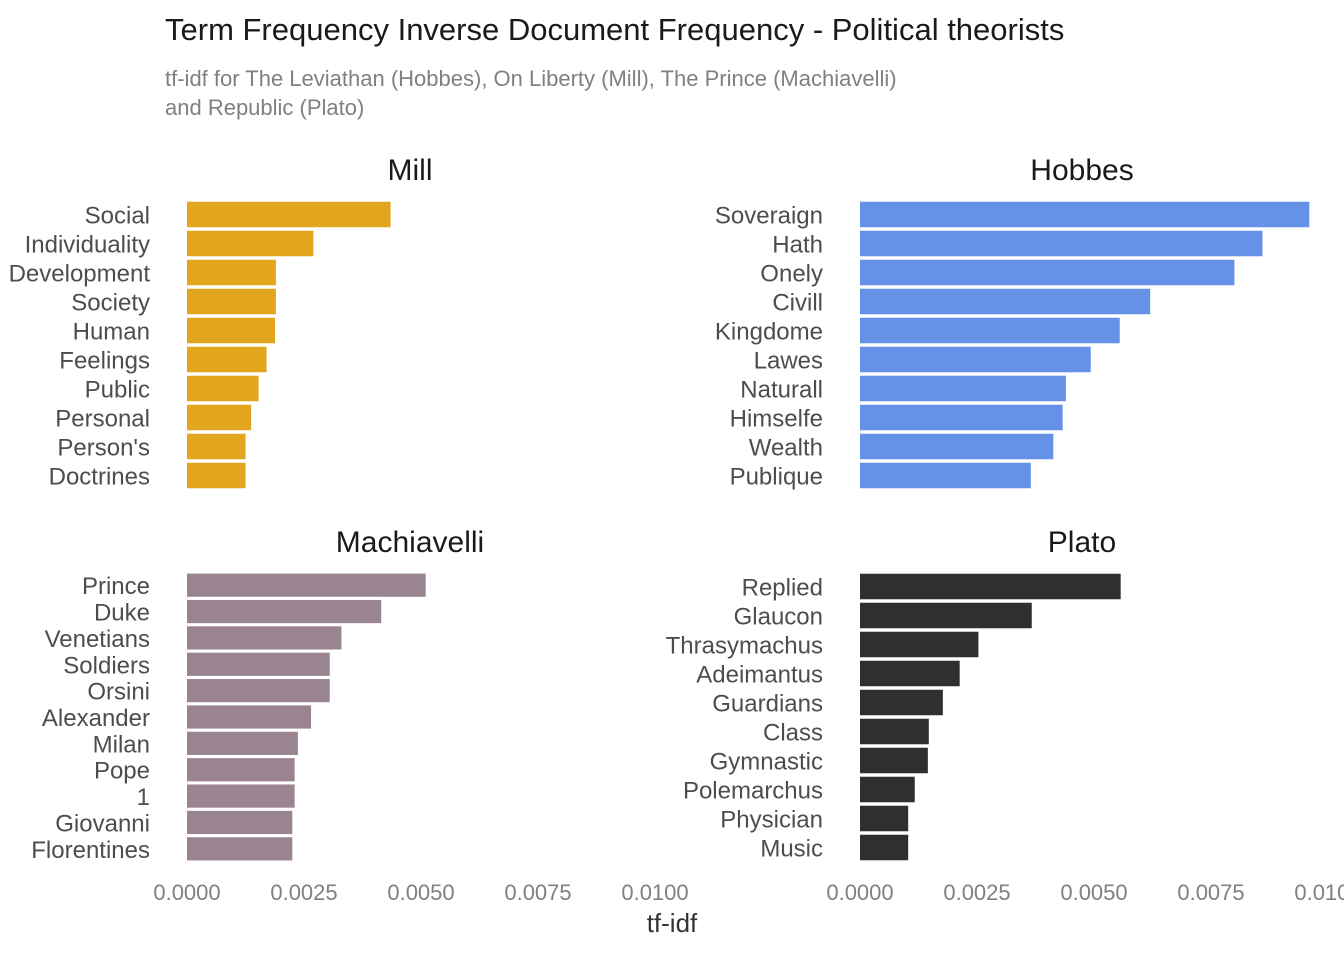 This screenshot has height=960, width=1344. What do you see at coordinates (186, 892) in the screenshot?
I see `x-tick-label: 0.0000` at bounding box center [186, 892].